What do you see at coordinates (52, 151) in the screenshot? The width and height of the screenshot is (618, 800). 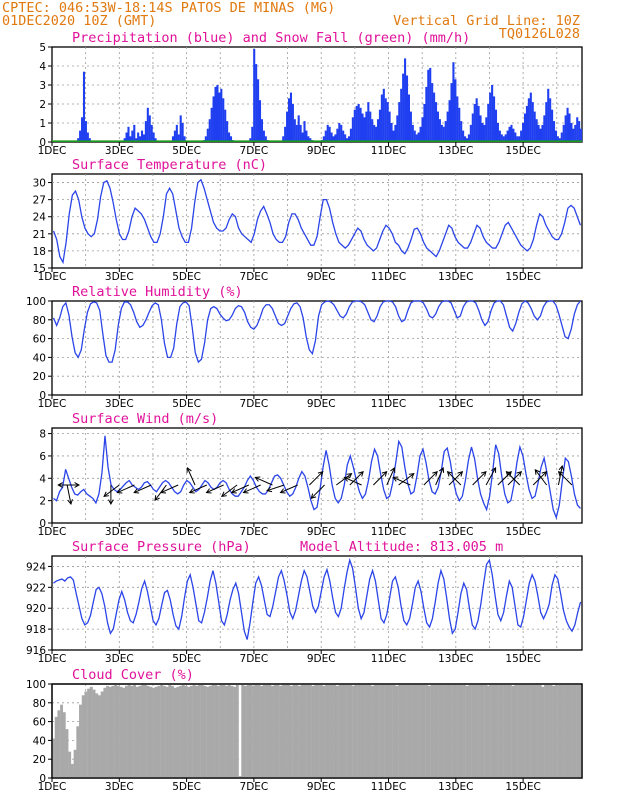 I see `x-tick-label: 1DEC` at bounding box center [52, 151].